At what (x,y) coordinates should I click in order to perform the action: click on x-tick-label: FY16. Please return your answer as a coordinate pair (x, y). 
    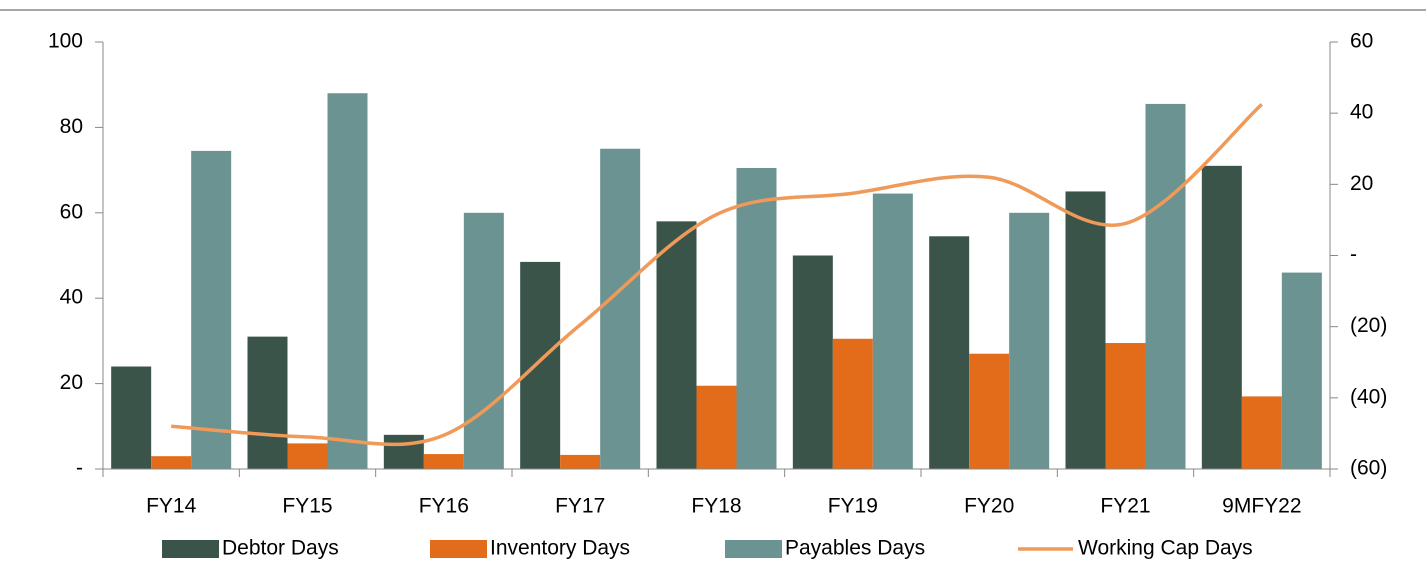
    Looking at the image, I should click on (444, 506).